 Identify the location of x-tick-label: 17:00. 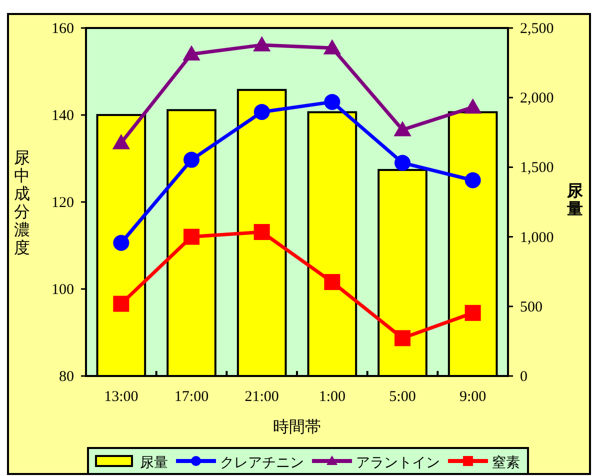
(191, 397).